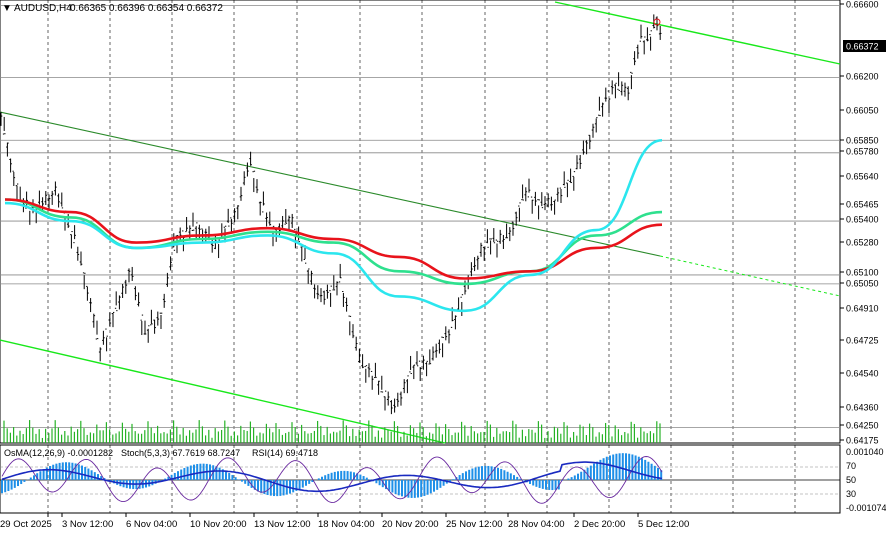  Describe the element at coordinates (663, 524) in the screenshot. I see `time-tick-label: 5 Dec 12:00` at that location.